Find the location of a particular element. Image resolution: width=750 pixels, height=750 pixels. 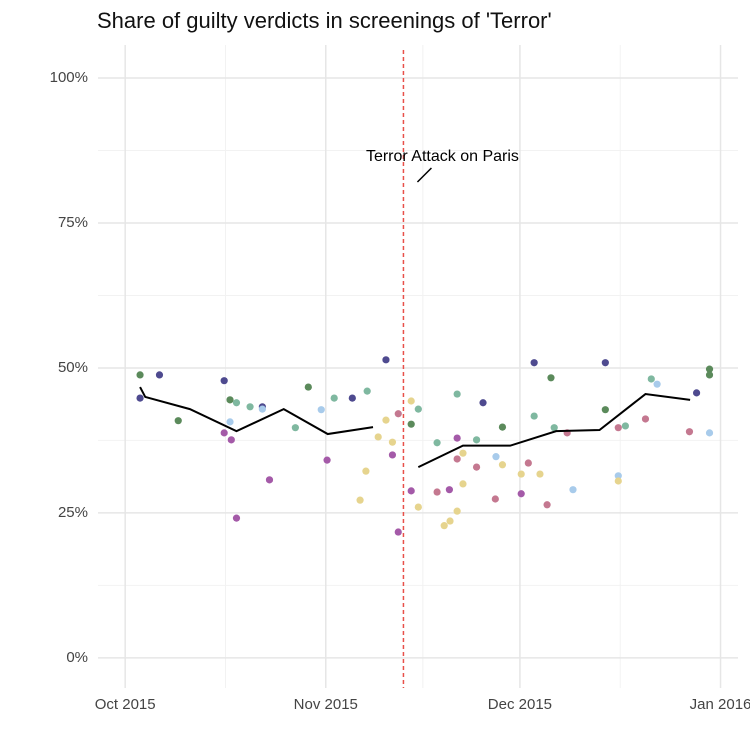

annotation-pointer is located at coordinates (424, 175).